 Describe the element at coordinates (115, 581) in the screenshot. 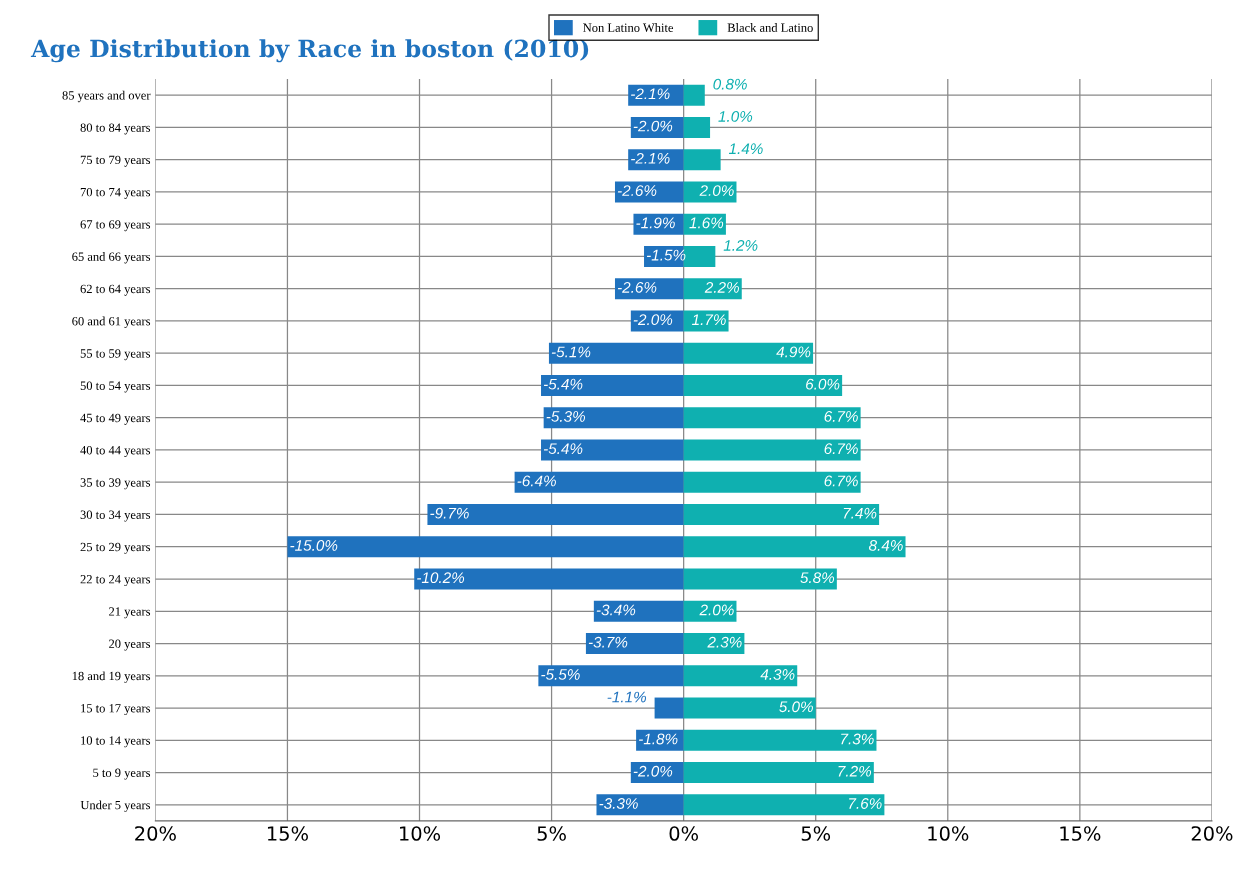

I see `y-tick-label: 22 to 24 years` at that location.